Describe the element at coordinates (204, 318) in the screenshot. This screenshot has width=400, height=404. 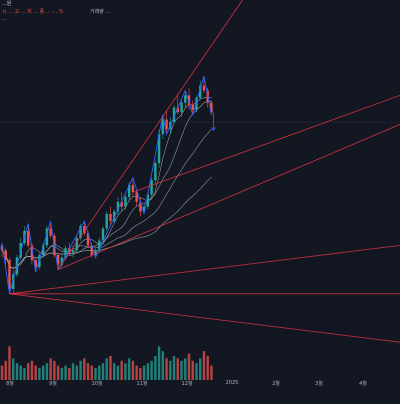
I see `trend-line` at that location.